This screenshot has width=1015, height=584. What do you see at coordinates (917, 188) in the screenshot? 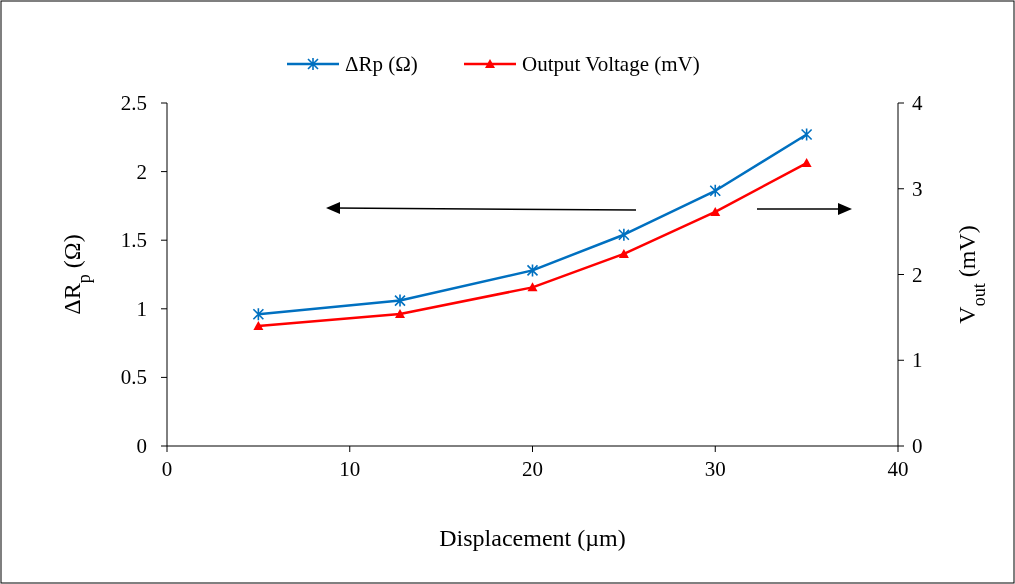
I see `y2-tick-label: 3` at bounding box center [917, 188].